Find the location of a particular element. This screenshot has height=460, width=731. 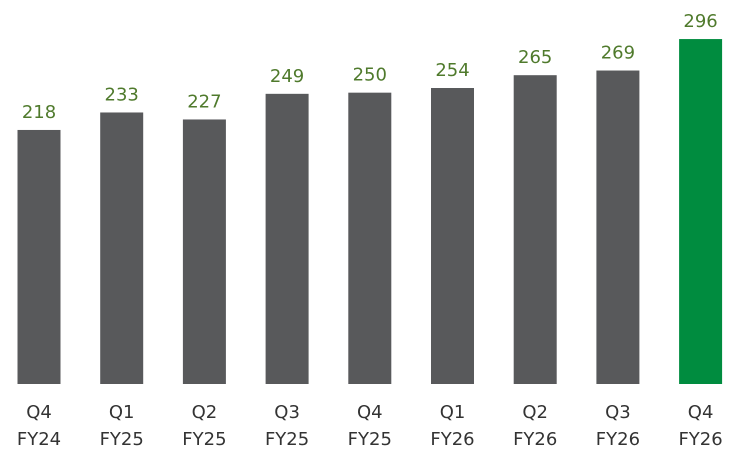

value-label: 227 is located at coordinates (204, 101).